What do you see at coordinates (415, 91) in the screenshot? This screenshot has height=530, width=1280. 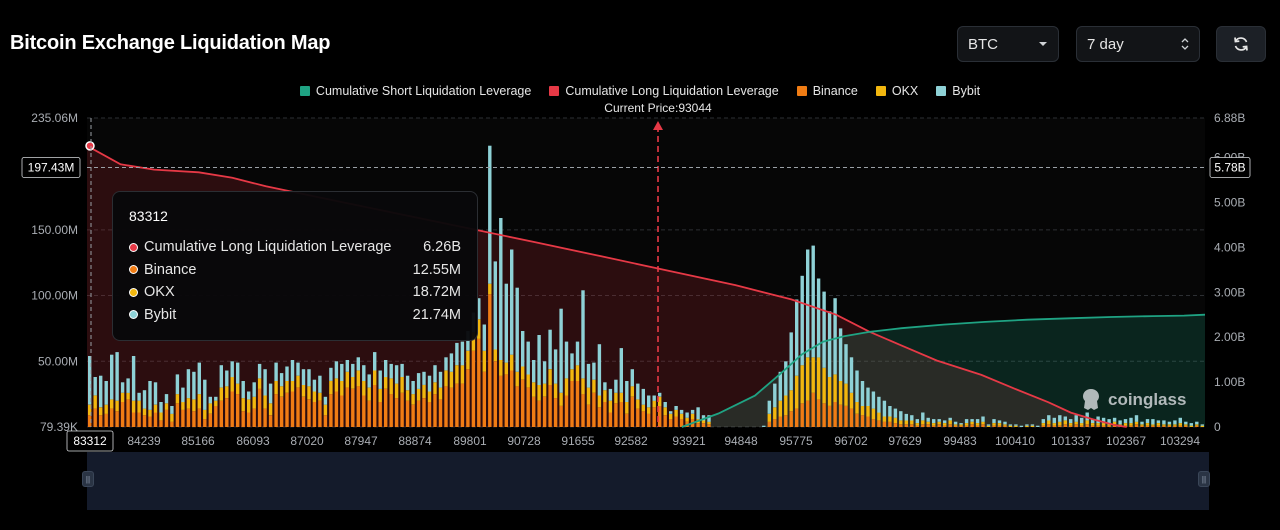 I see `legend-item: Cumulative Short Liquidation Leverage` at bounding box center [415, 91].